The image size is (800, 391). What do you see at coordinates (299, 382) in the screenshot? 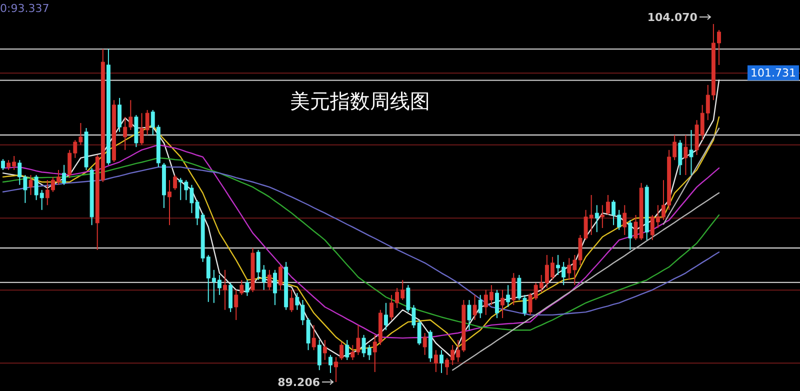
I see `annotation: 89.206` at bounding box center [299, 382].